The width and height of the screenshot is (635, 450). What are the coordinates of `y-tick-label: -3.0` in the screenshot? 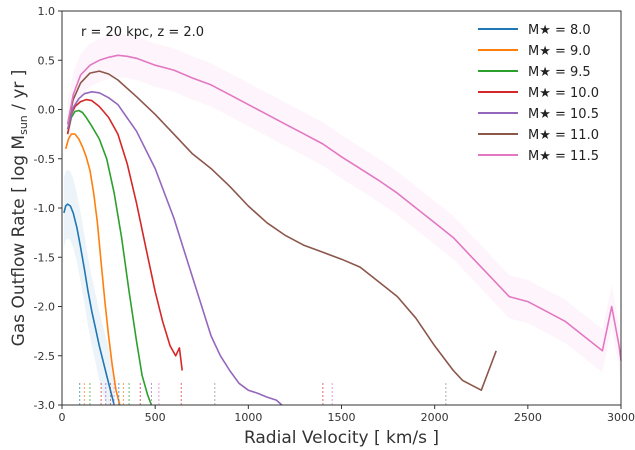 It's located at (44, 405).